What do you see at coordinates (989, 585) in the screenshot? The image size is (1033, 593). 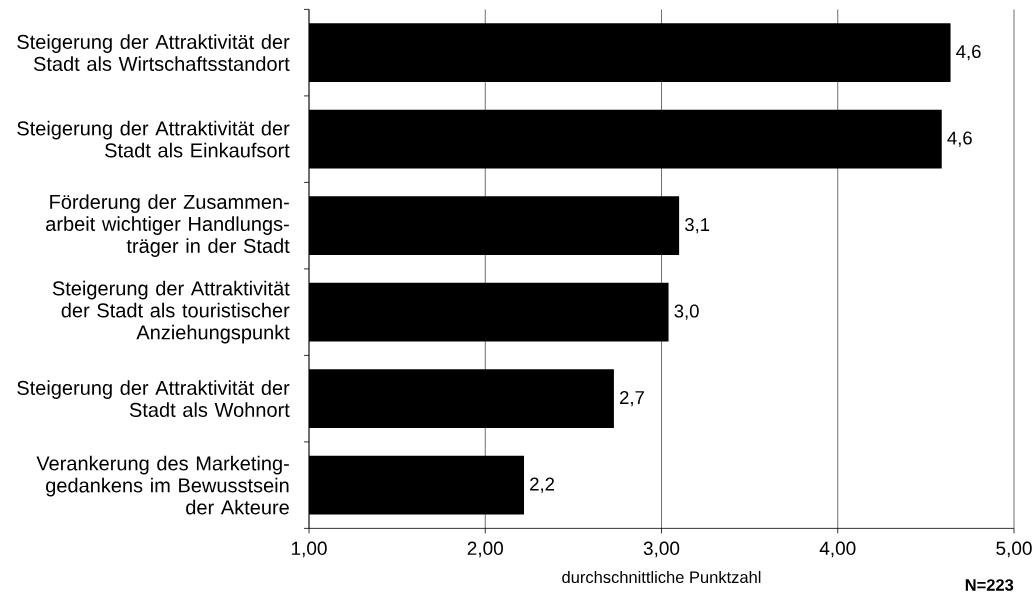 I see `text: N=223` at bounding box center [989, 585].